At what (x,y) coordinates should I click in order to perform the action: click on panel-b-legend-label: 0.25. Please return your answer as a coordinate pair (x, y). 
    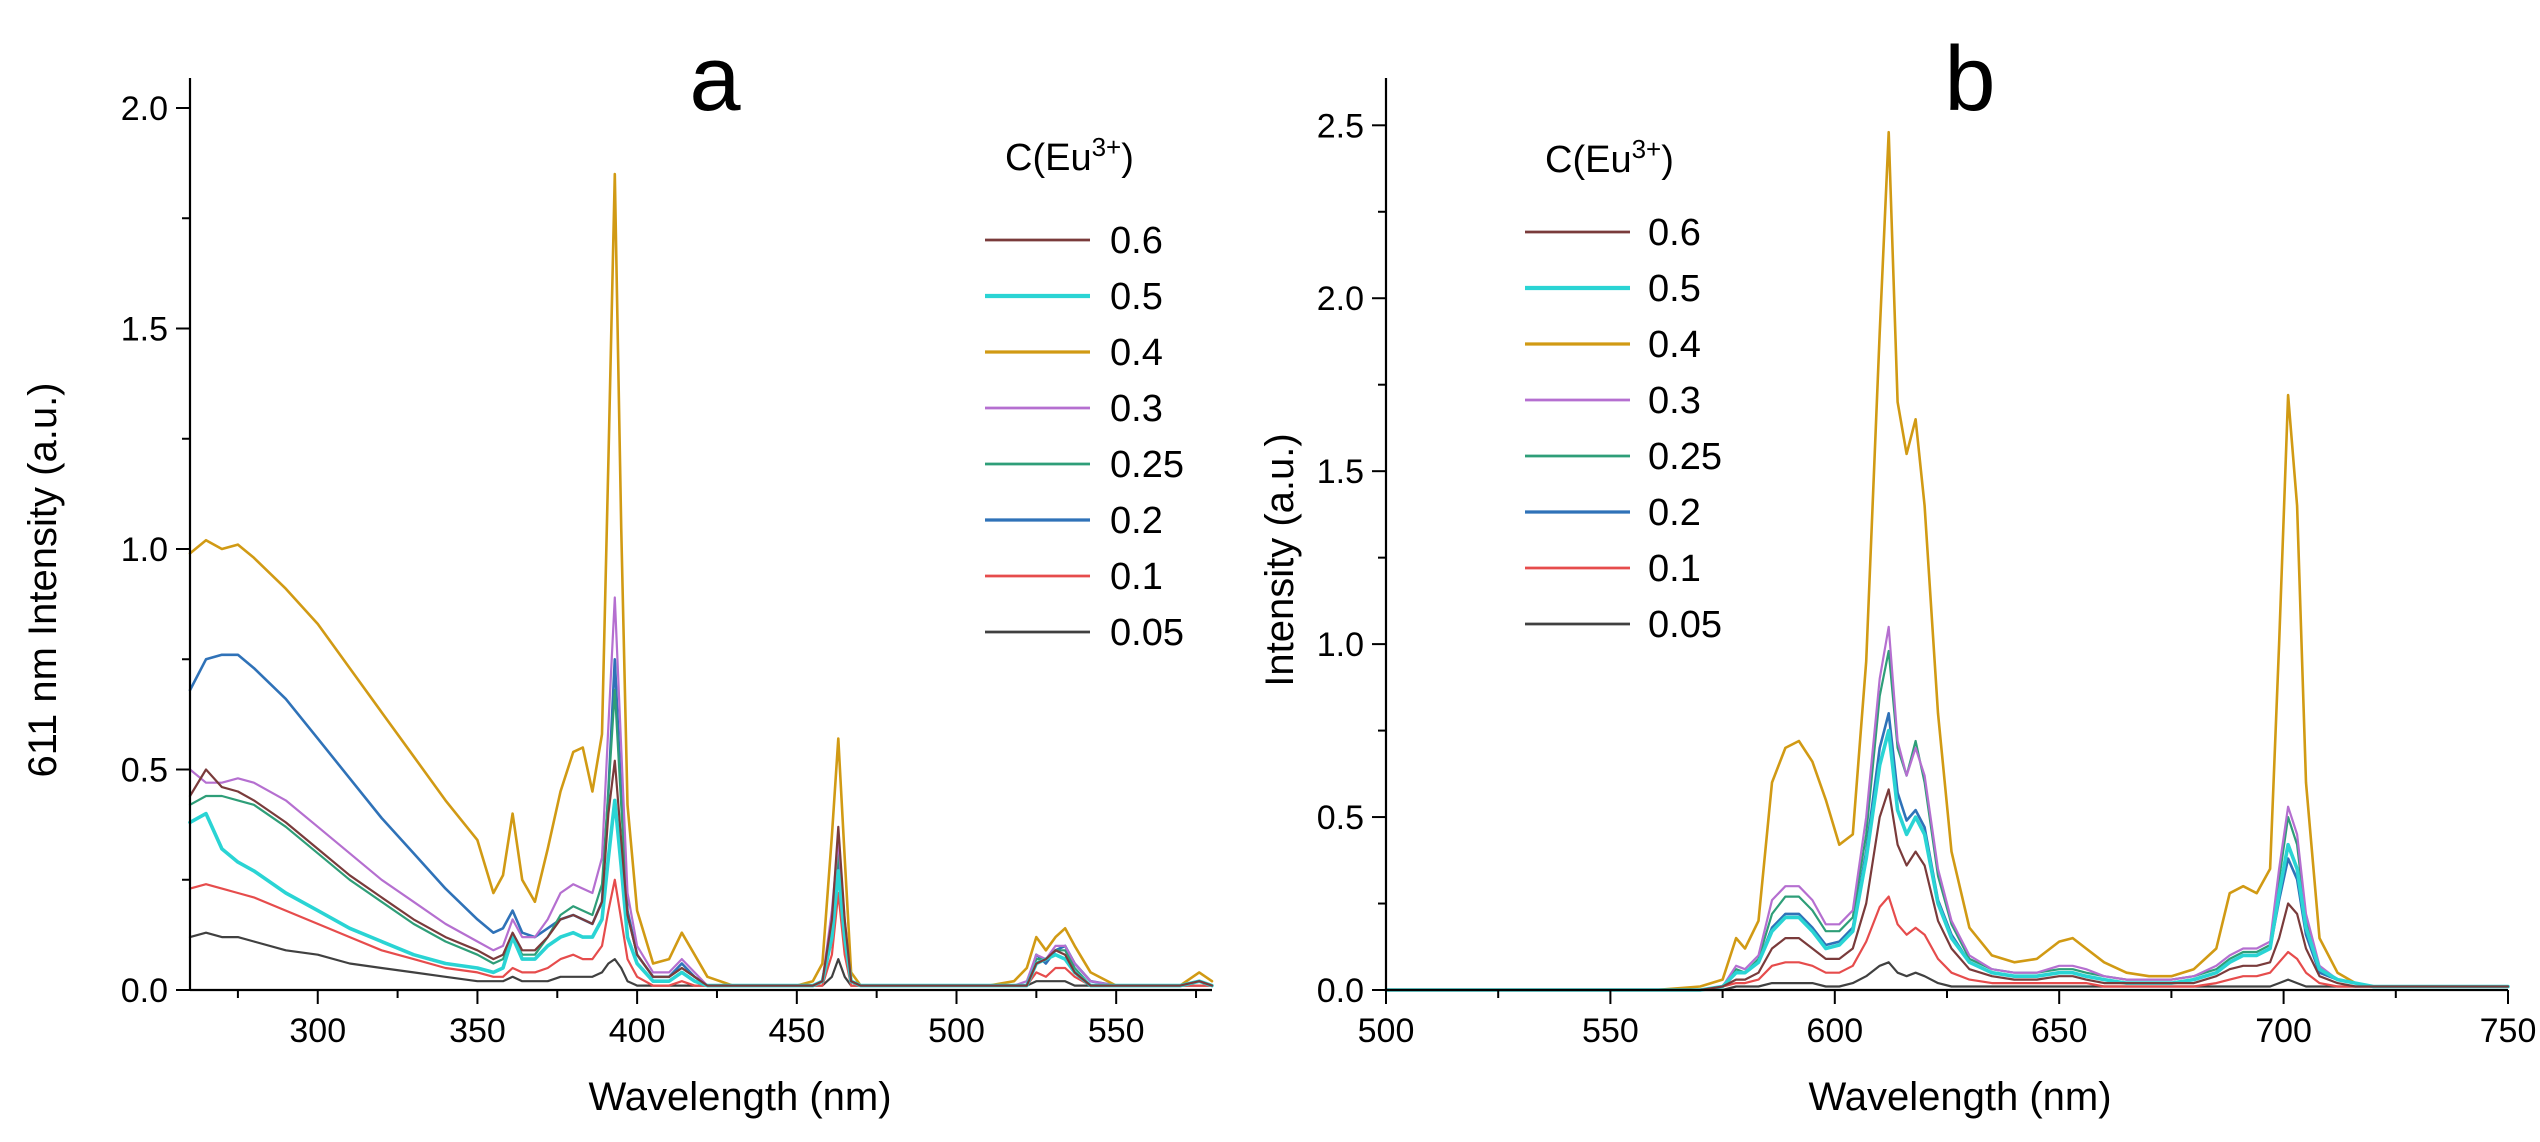
    Looking at the image, I should click on (1685, 457).